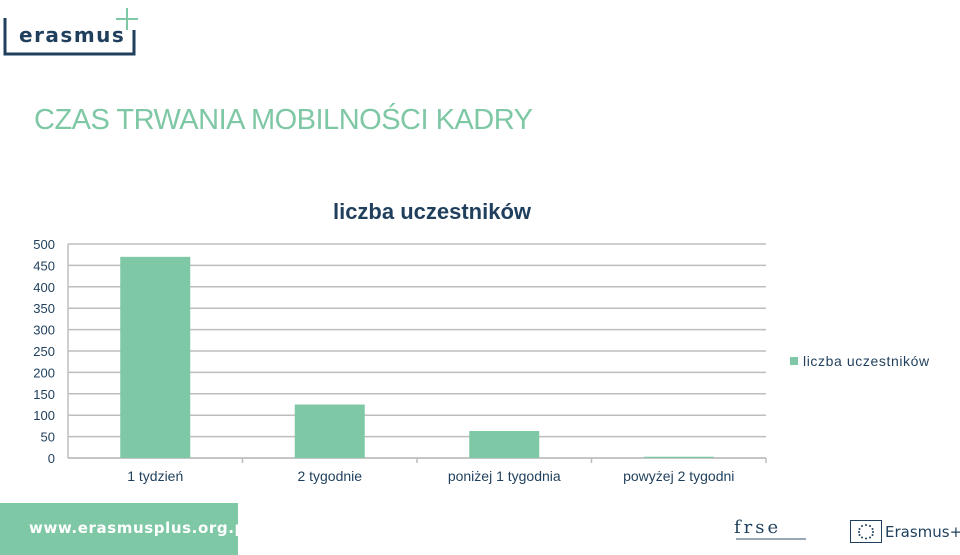 This screenshot has height=555, width=960. I want to click on y-tick-label: 450, so click(44, 265).